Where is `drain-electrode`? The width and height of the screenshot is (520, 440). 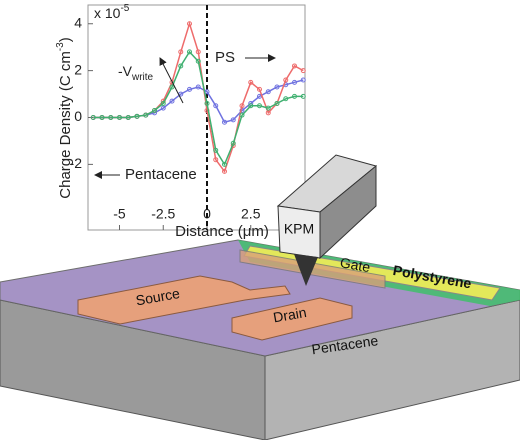
drain-electrode is located at coordinates (292, 319).